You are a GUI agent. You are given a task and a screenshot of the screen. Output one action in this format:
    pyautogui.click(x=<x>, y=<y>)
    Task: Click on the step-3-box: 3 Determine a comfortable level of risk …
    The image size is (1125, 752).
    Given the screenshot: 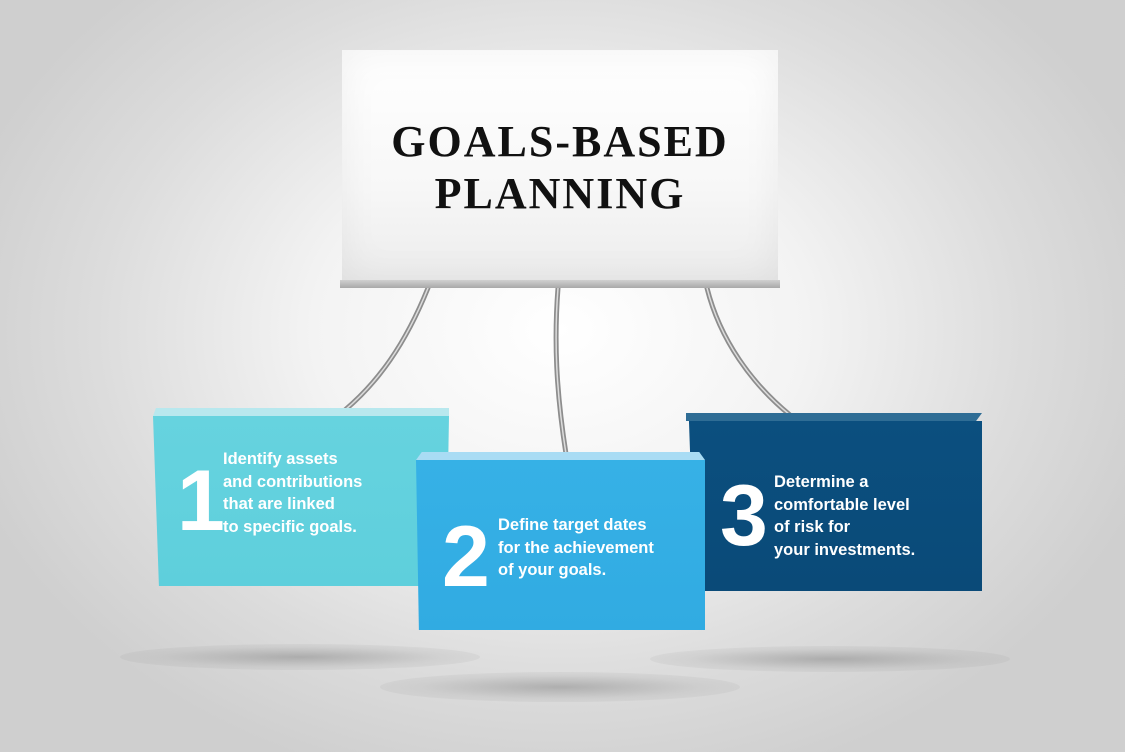 What is the action you would take?
    pyautogui.click(x=834, y=502)
    